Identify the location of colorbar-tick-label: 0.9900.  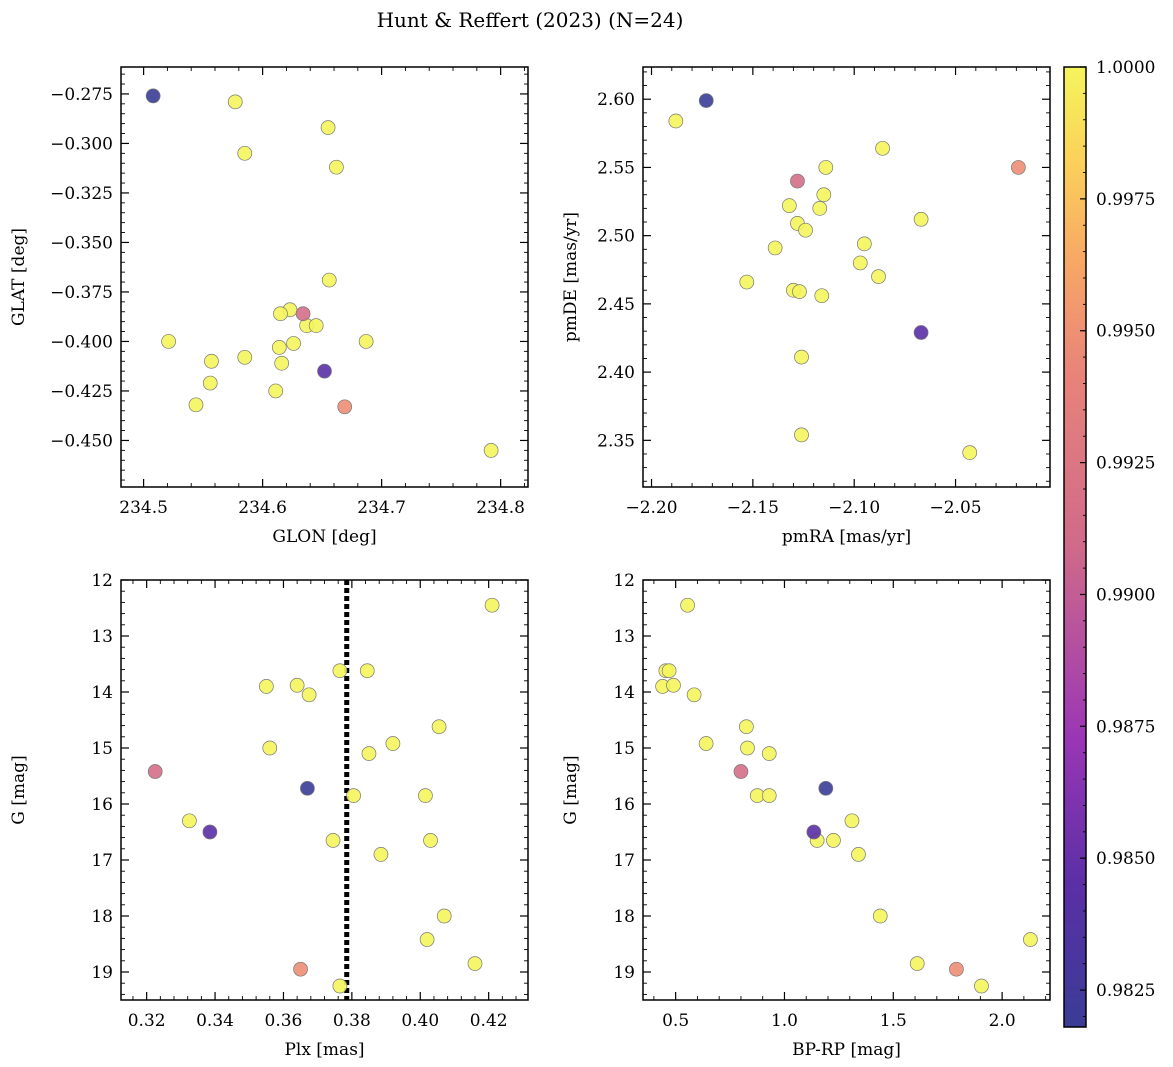
(1125, 595).